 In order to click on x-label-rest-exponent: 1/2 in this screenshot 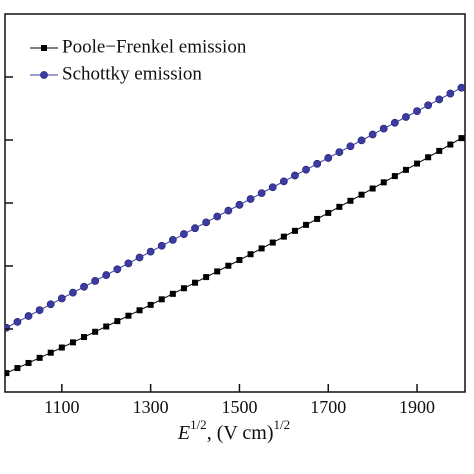, I will do `click(282, 424)`.